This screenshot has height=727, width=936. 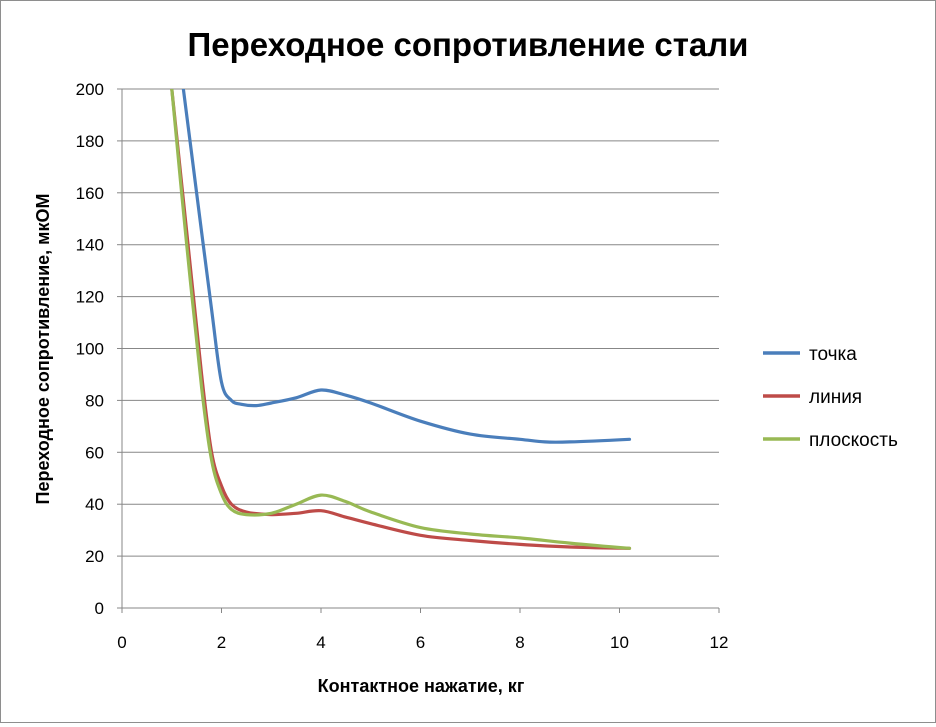 What do you see at coordinates (221, 642) in the screenshot?
I see `x-tick-label: 2` at bounding box center [221, 642].